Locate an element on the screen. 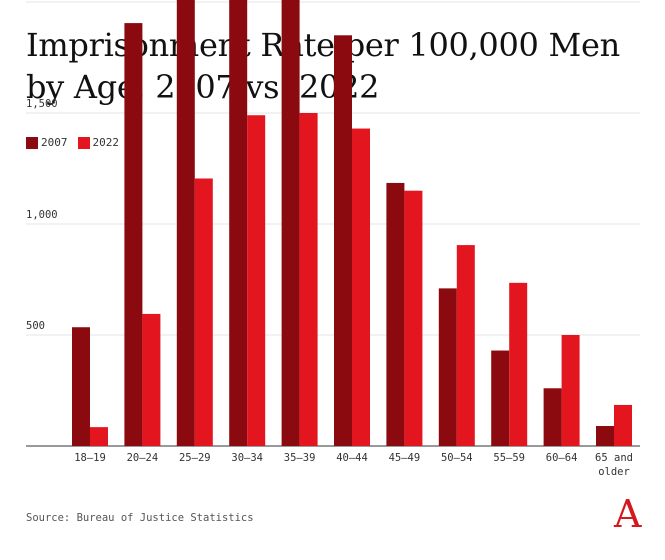 This screenshot has width=665, height=560. brand-logo: A is located at coordinates (628, 514).